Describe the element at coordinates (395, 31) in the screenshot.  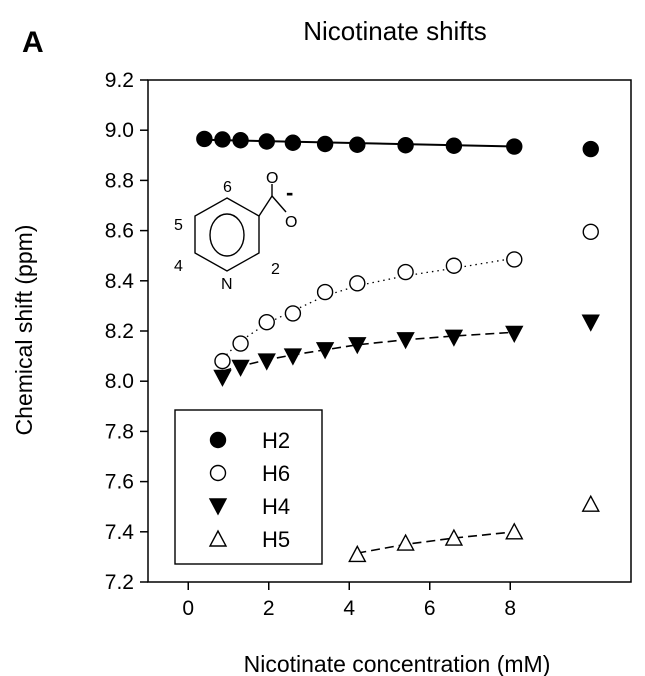
I see `chart-title: Nicotinate shifts` at that location.